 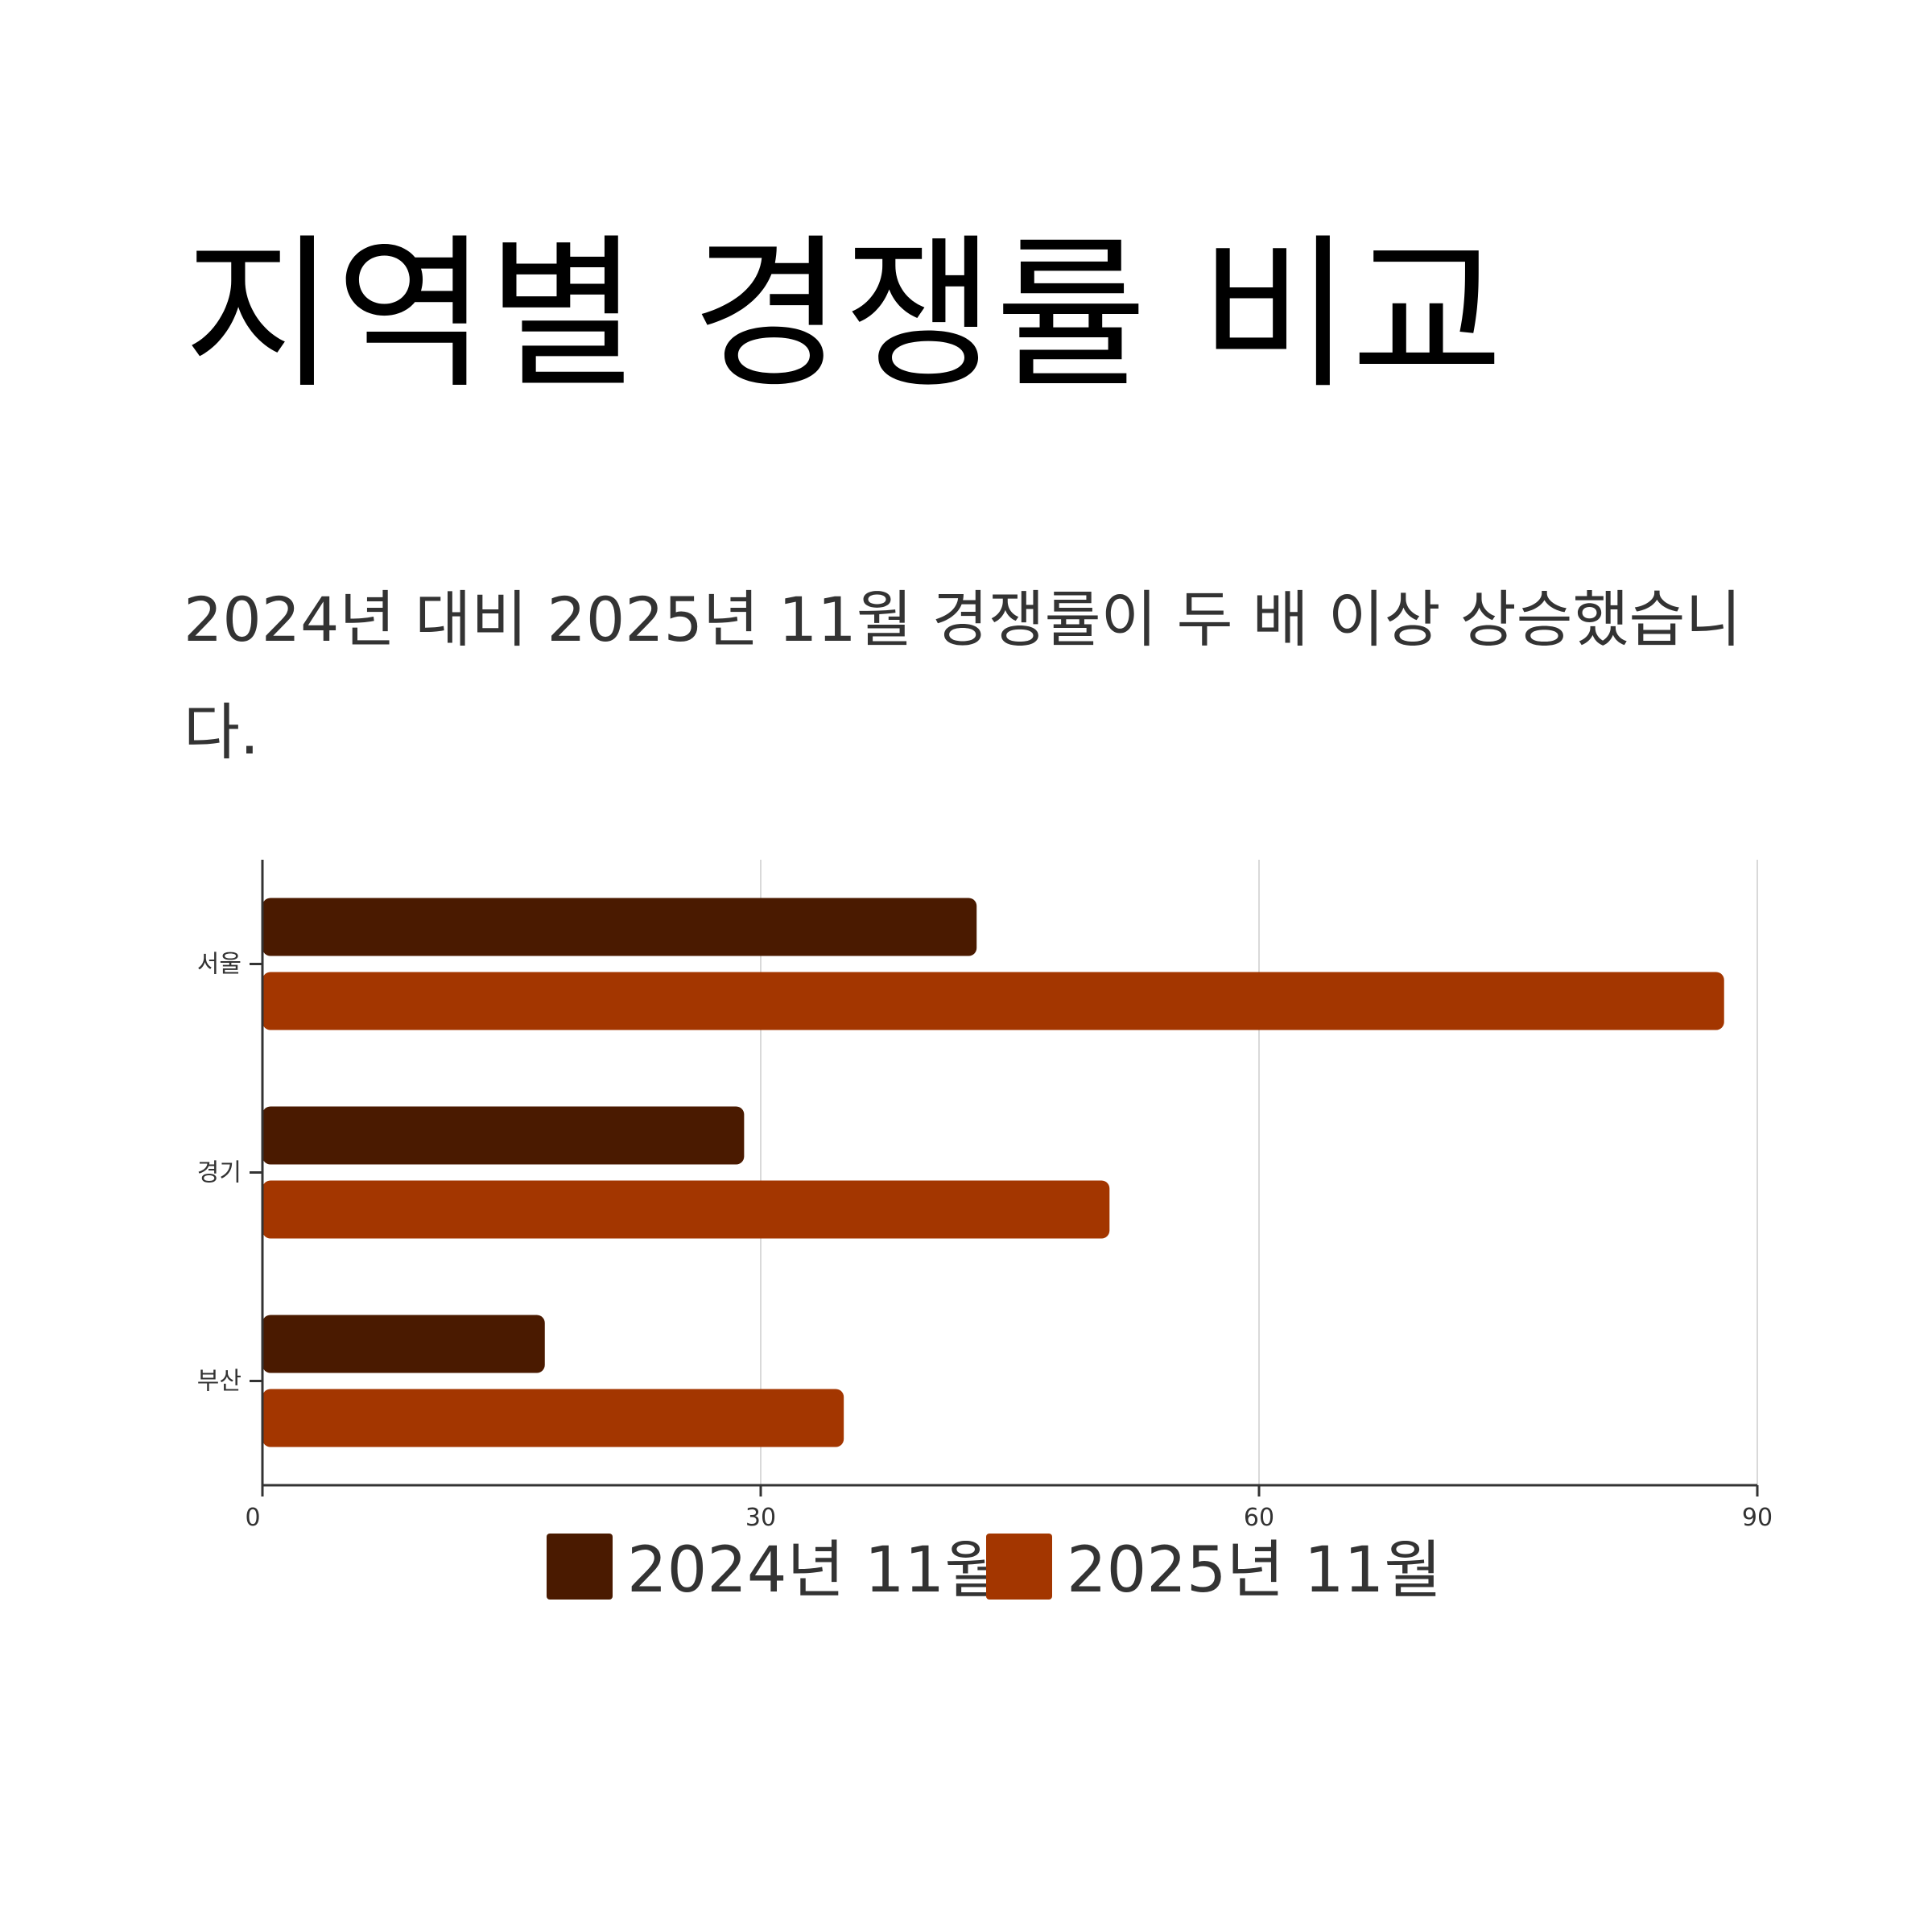 I want to click on y-tick-label: 경기, so click(x=219, y=1173).